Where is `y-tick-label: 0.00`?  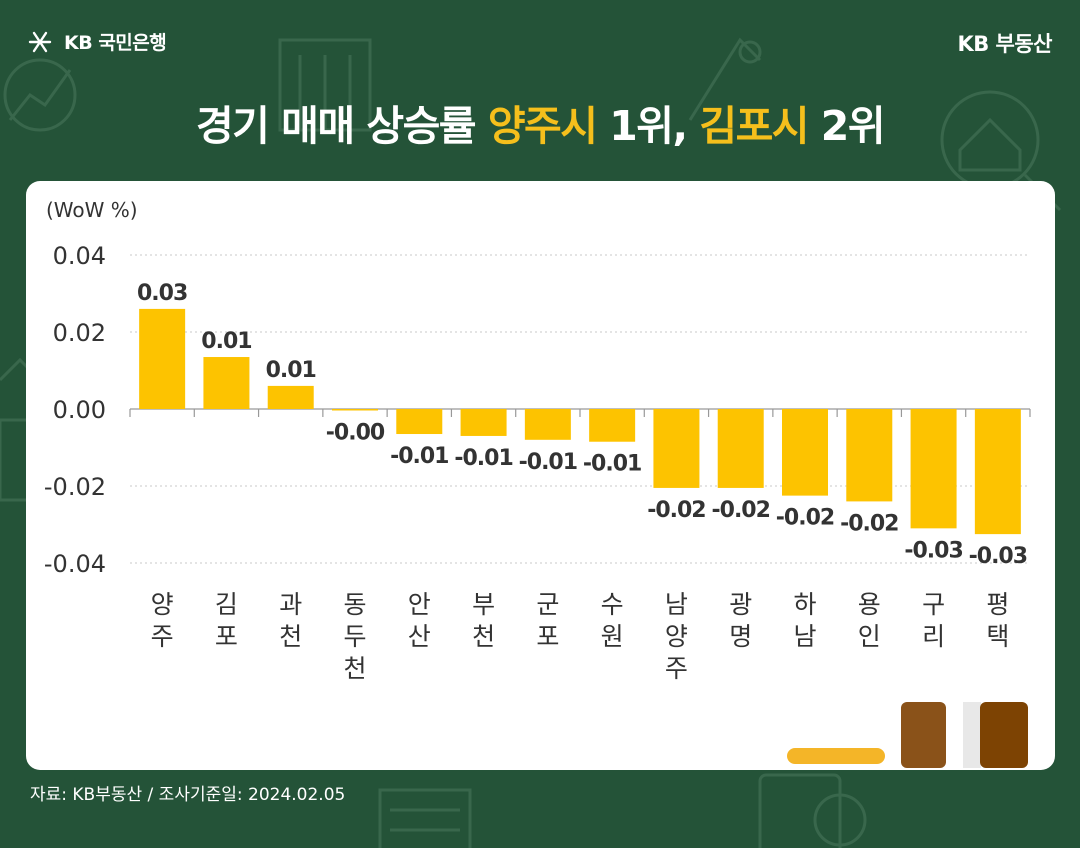 y-tick-label: 0.00 is located at coordinates (79, 410).